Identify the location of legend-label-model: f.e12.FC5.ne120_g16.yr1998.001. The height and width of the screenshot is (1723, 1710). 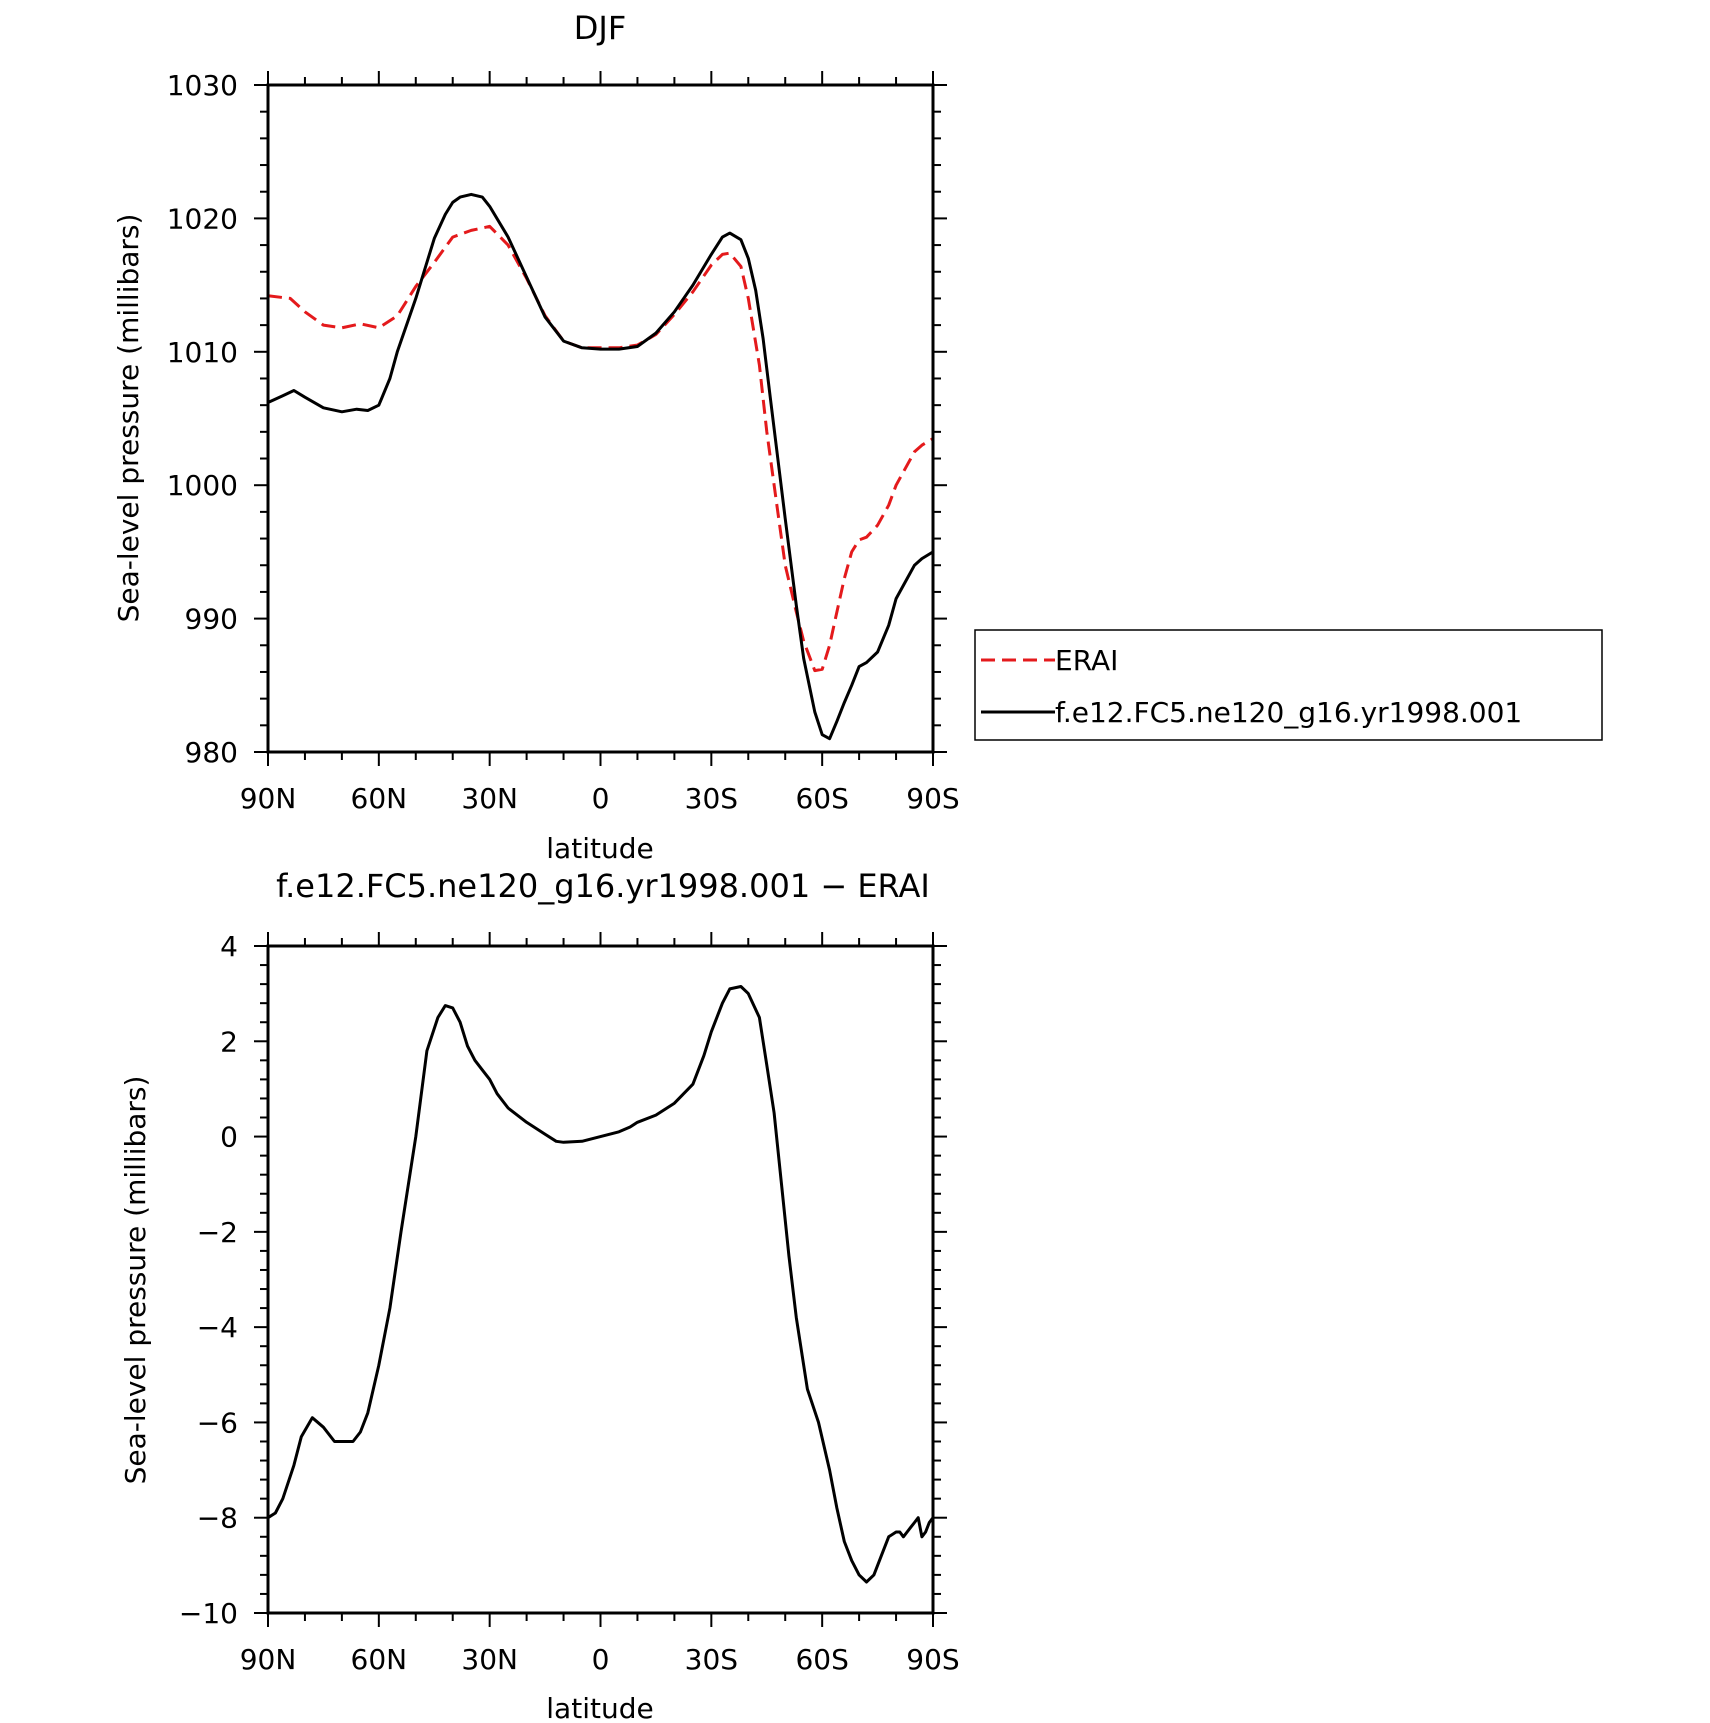
(1288, 712).